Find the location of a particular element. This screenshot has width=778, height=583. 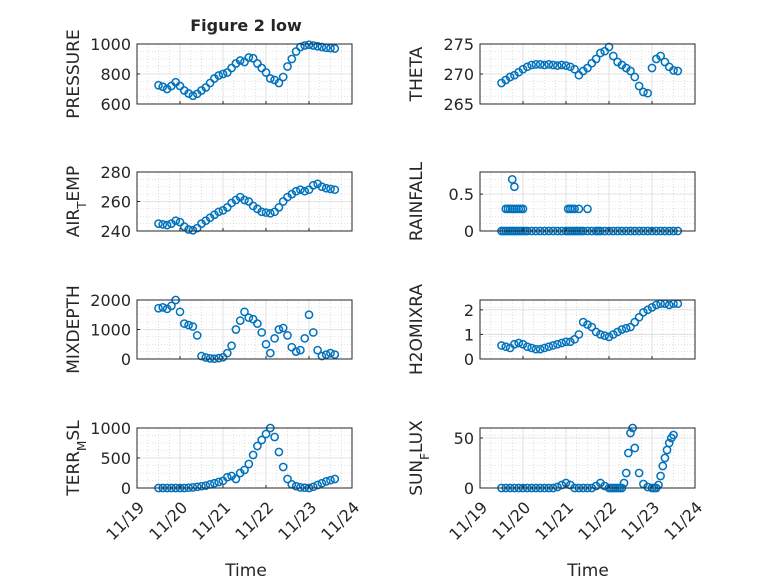

xlabel-right: Time is located at coordinates (587, 571).